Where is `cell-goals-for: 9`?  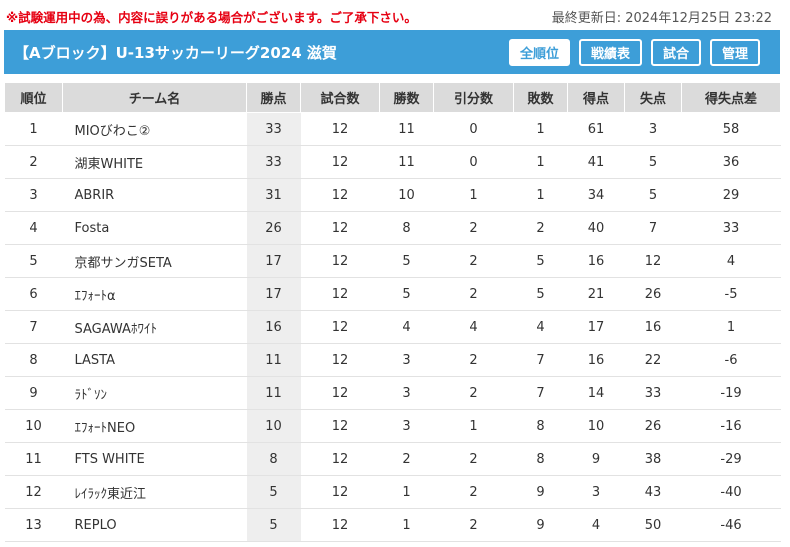 cell-goals-for: 9 is located at coordinates (596, 459).